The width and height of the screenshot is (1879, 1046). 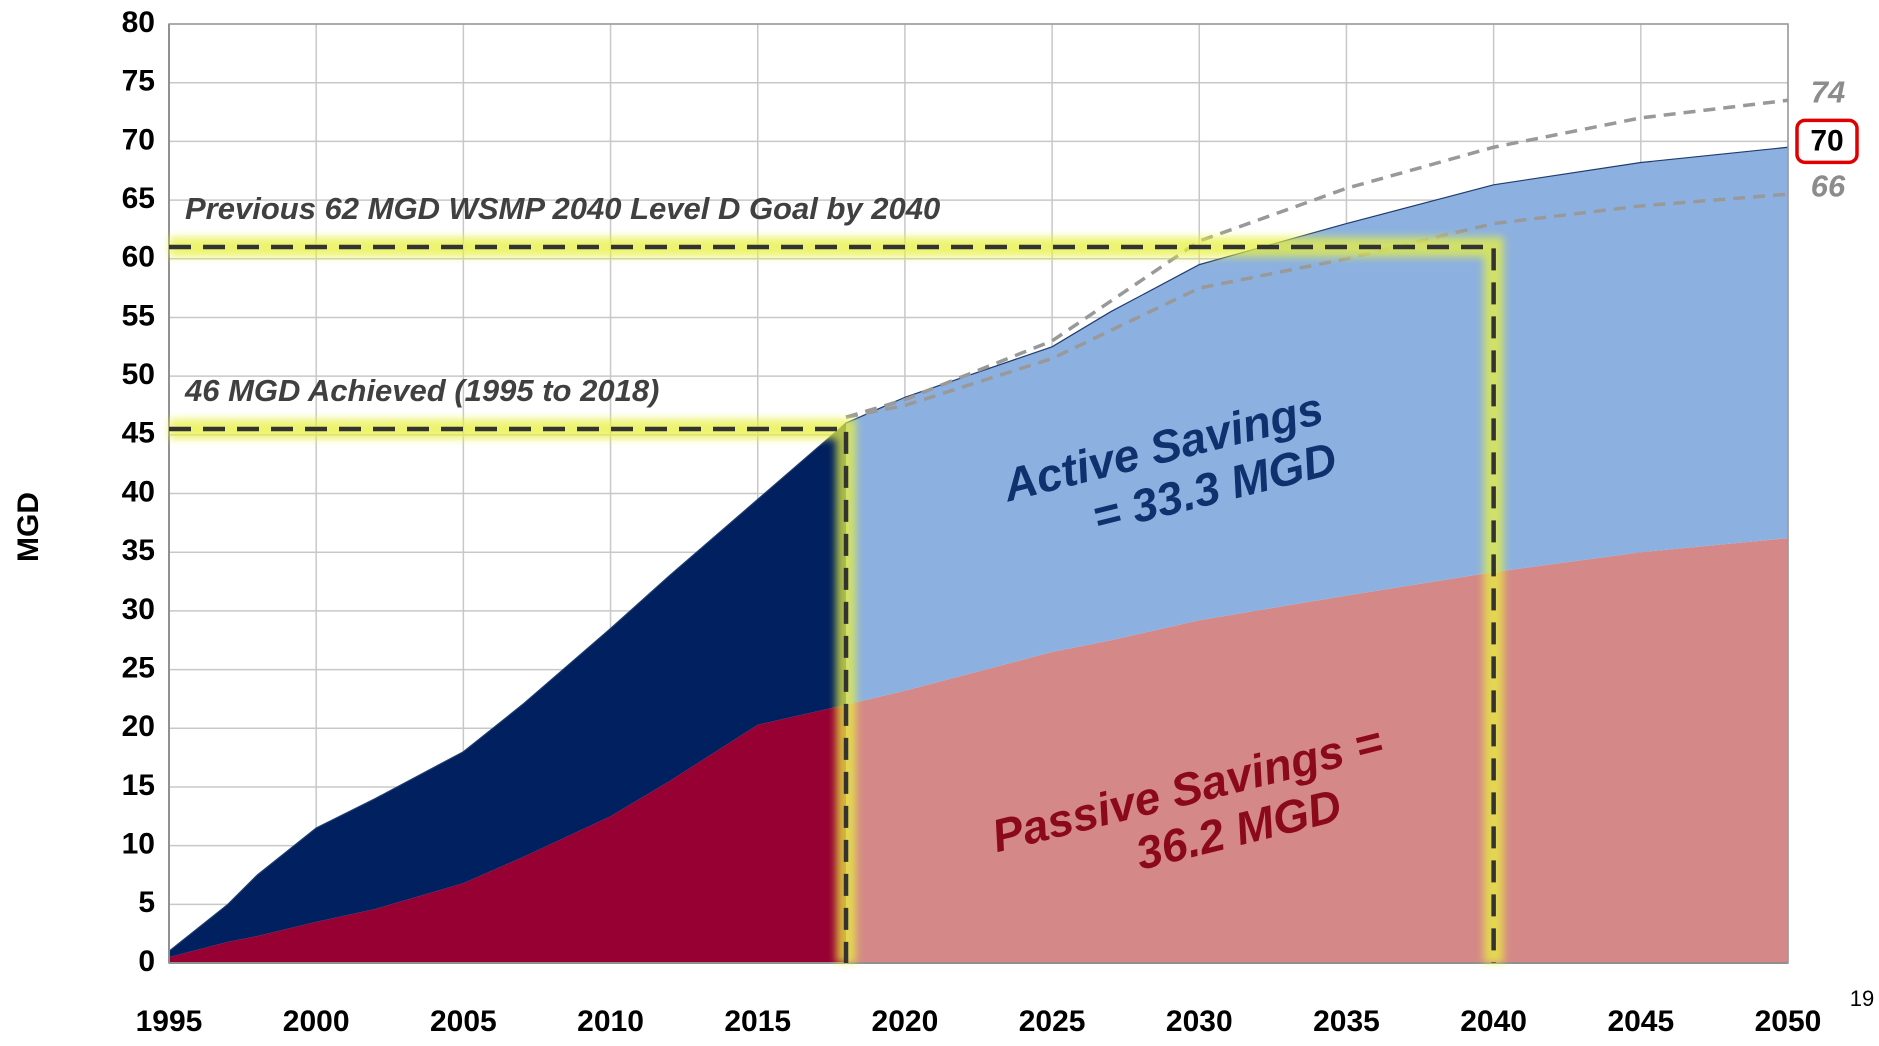 What do you see at coordinates (1828, 92) in the screenshot?
I see `end-label: 74` at bounding box center [1828, 92].